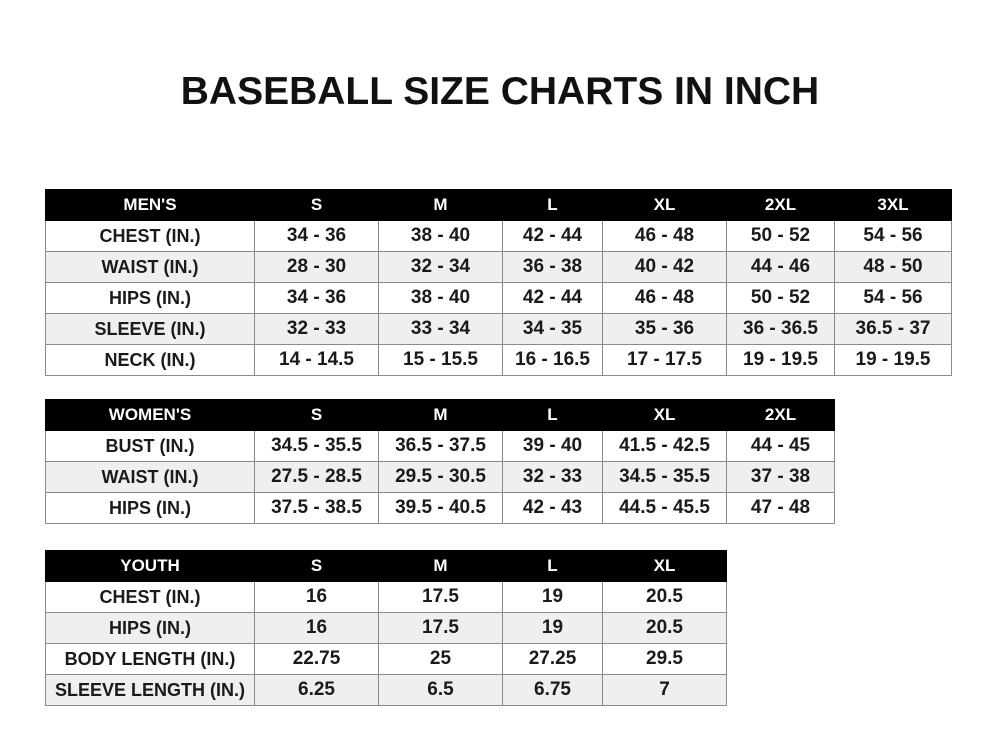 This screenshot has width=1000, height=752. I want to click on size-value: 47 - 48, so click(780, 508).